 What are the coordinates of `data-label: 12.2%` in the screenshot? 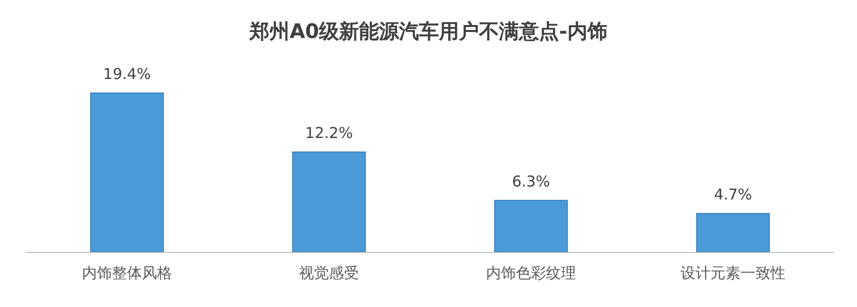 It's located at (329, 133).